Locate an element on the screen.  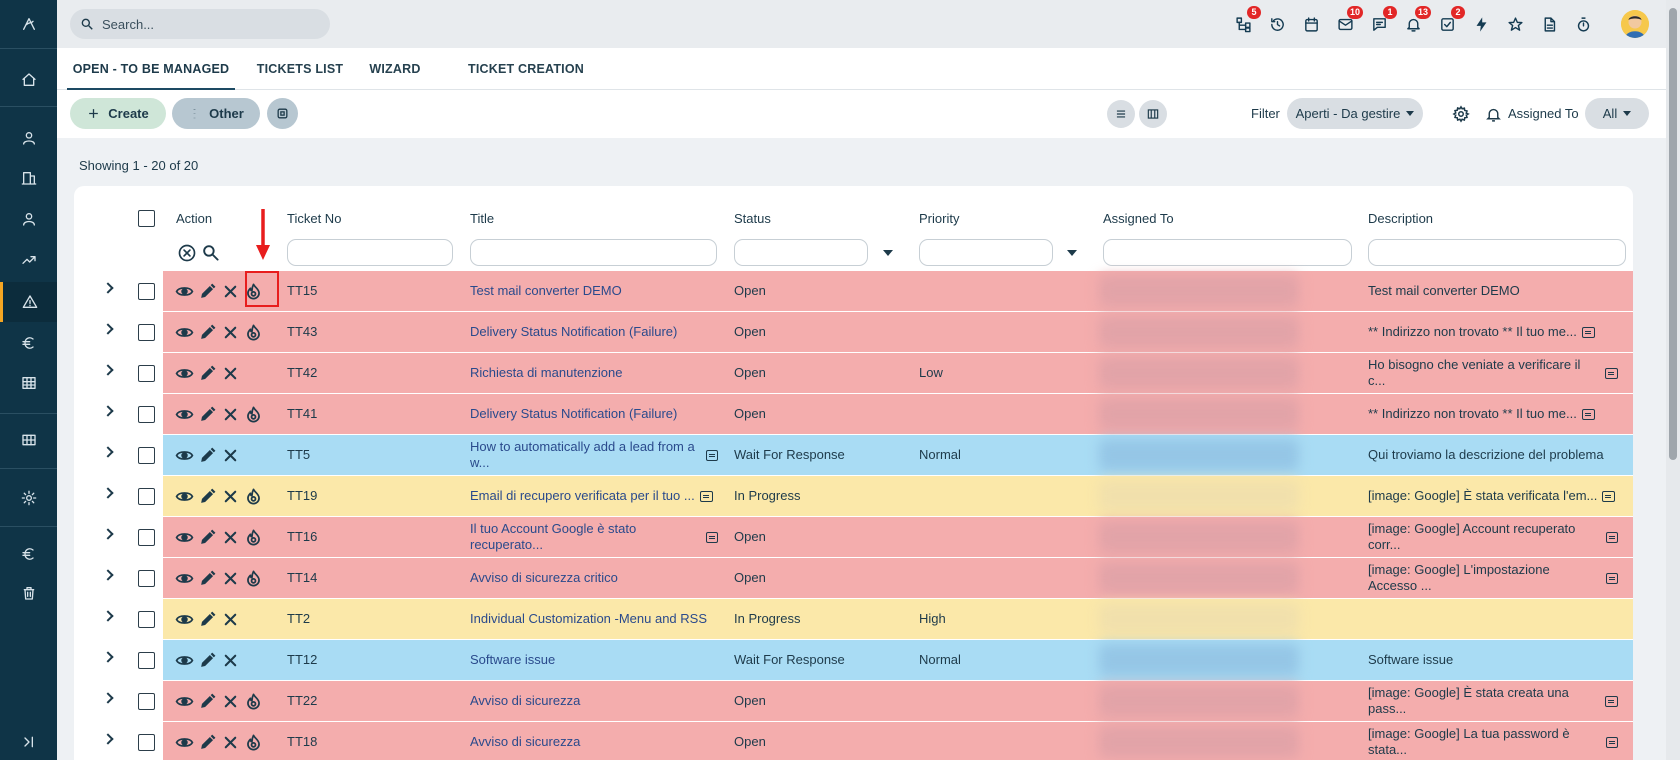
filter-status-input is located at coordinates (801, 252).